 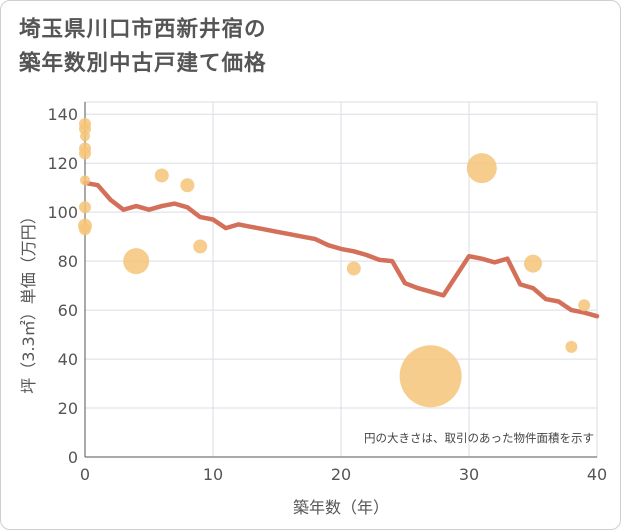 What do you see at coordinates (62, 163) in the screenshot?
I see `y-tick-label: 120` at bounding box center [62, 163].